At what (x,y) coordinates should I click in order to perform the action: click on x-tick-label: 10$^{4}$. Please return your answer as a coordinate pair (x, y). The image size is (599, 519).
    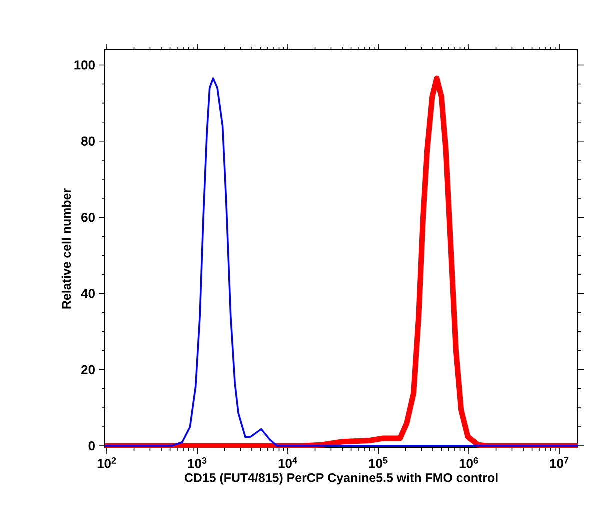
    Looking at the image, I should click on (288, 463).